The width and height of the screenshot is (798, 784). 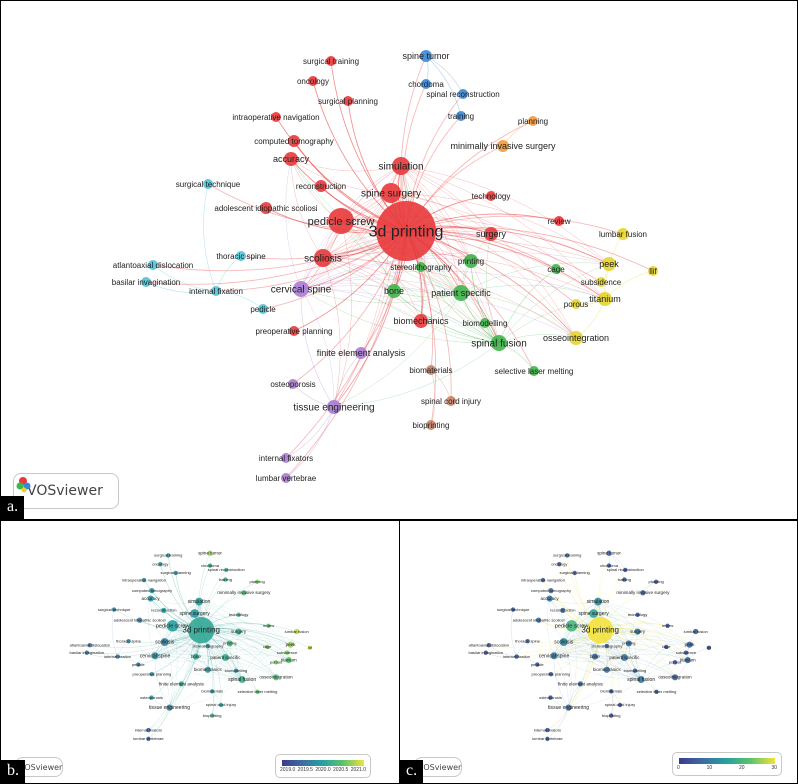 What do you see at coordinates (176, 572) in the screenshot?
I see `node-label: surgical planning` at bounding box center [176, 572].